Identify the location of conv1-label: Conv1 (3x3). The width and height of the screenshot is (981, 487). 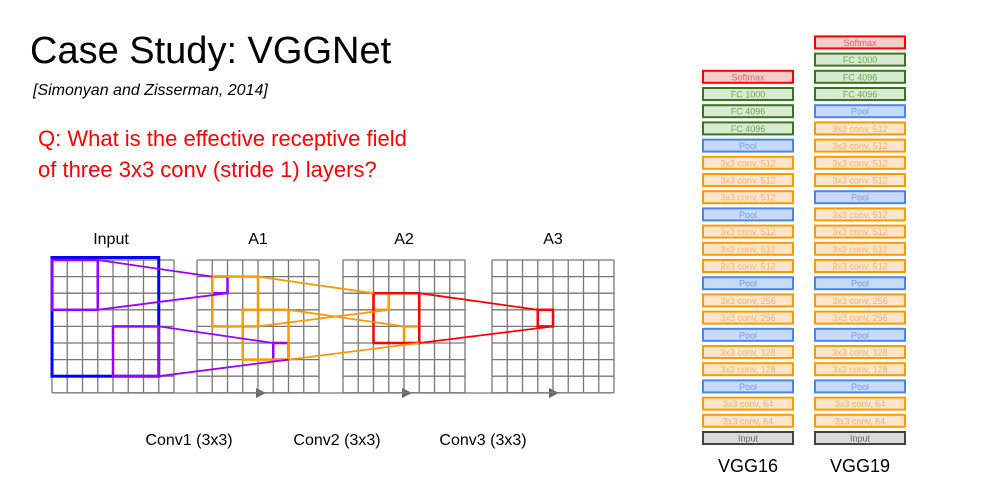
(189, 440).